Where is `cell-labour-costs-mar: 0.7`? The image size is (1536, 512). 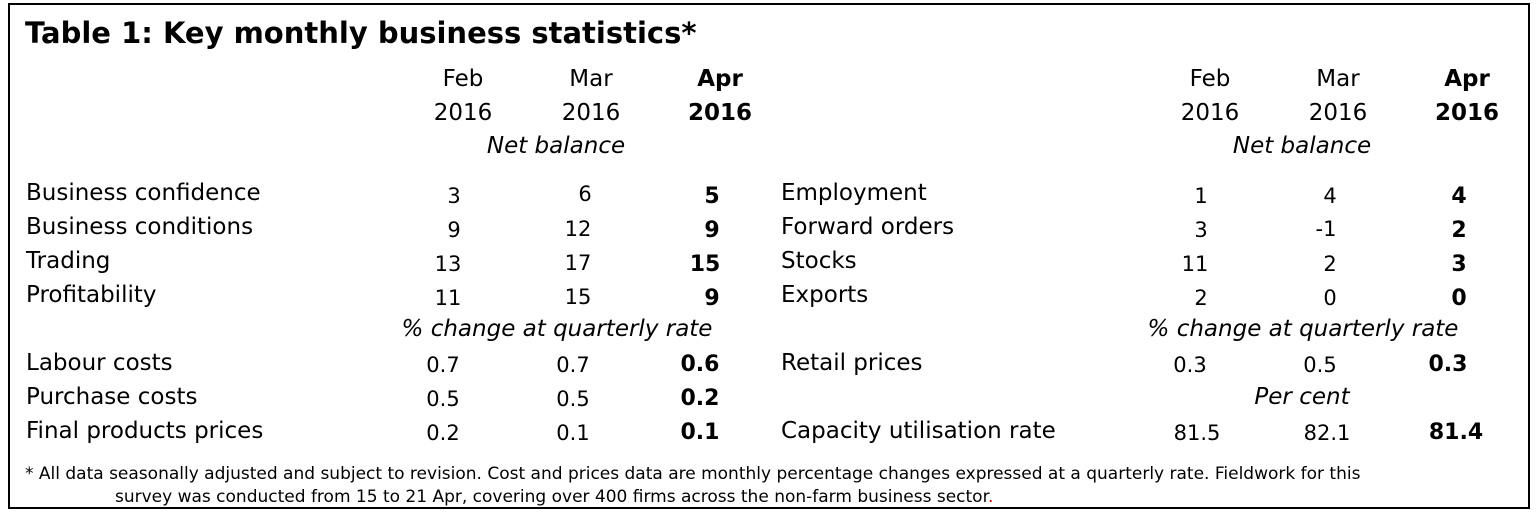
cell-labour-costs-mar: 0.7 is located at coordinates (573, 365).